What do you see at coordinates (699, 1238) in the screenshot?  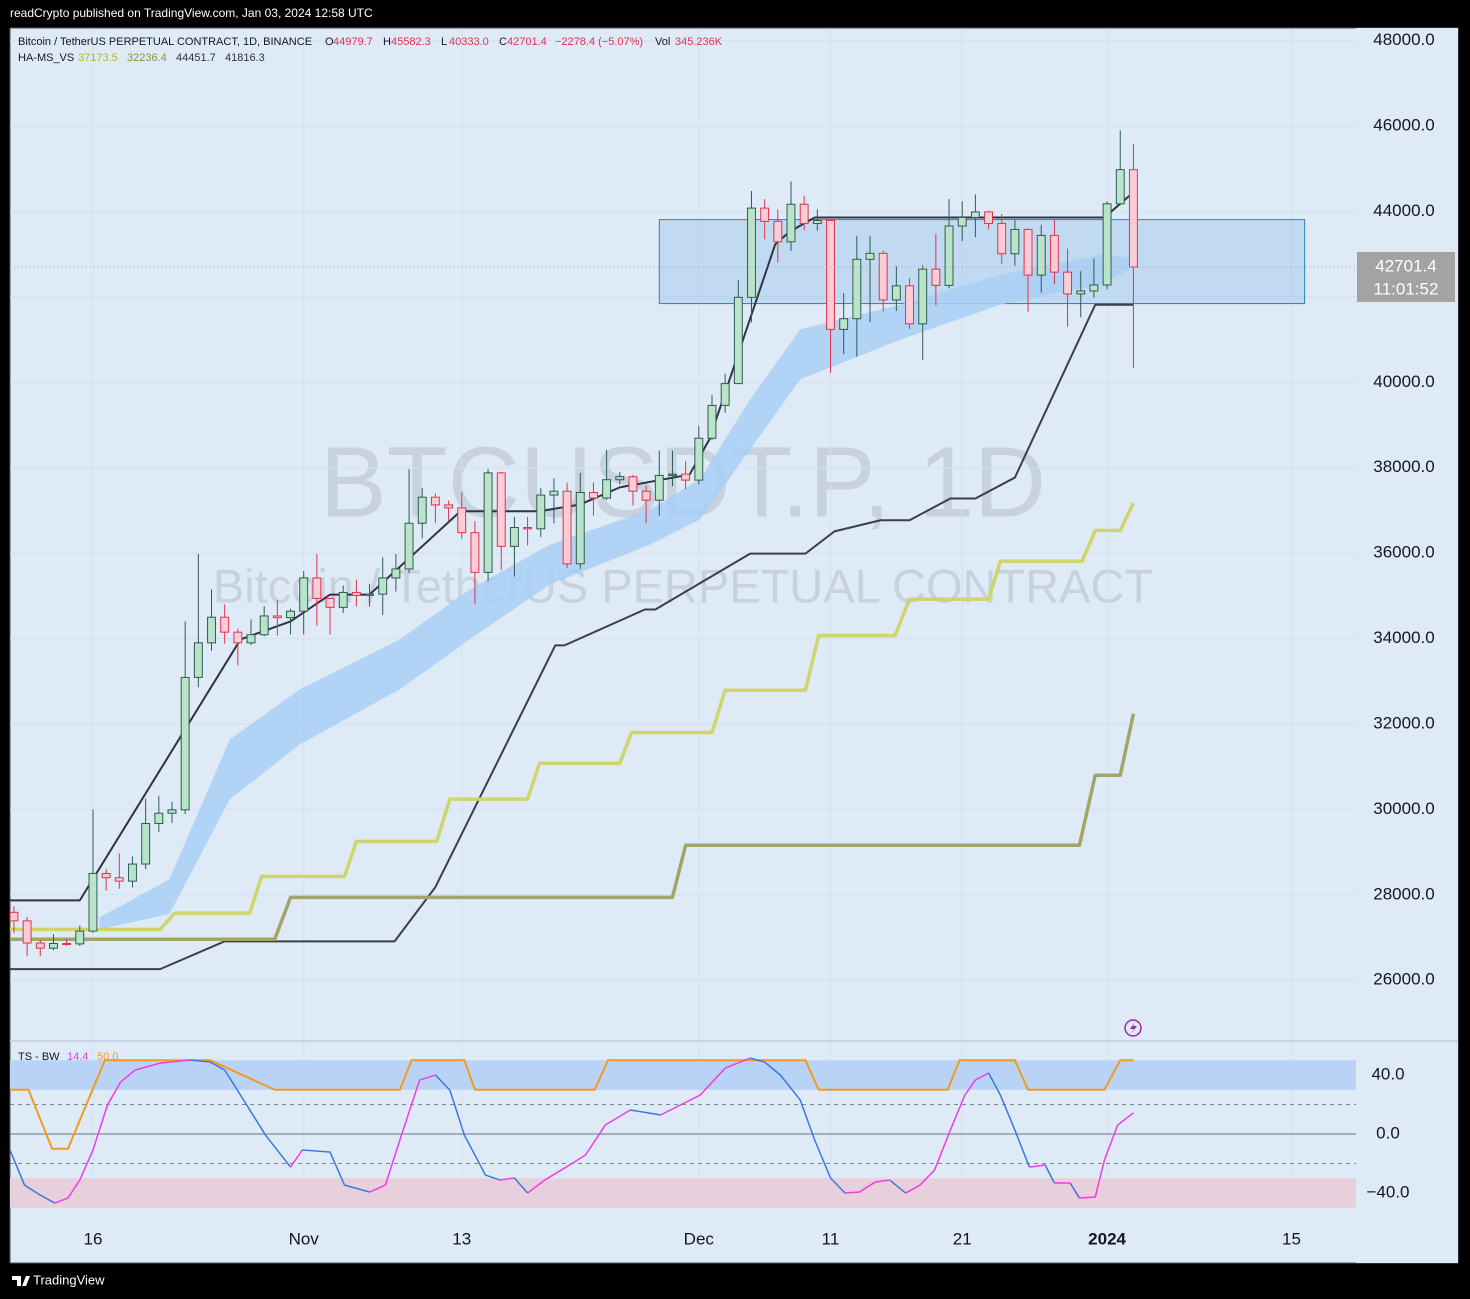 I see `x-tick-label: Dec` at bounding box center [699, 1238].